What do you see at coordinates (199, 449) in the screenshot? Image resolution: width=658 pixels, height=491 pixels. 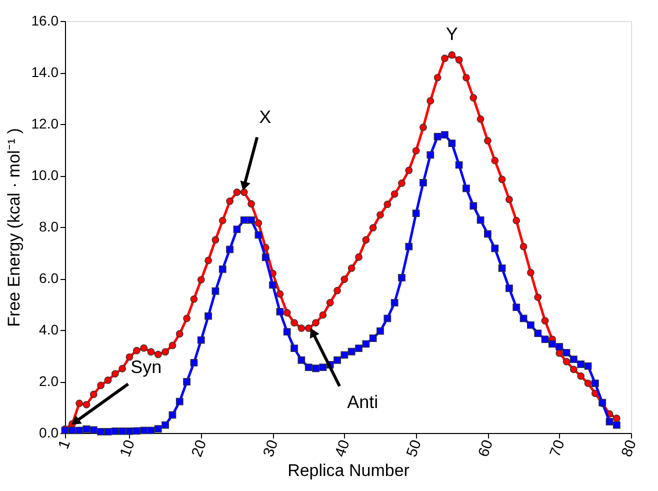 I see `x-tick-label: 20` at bounding box center [199, 449].